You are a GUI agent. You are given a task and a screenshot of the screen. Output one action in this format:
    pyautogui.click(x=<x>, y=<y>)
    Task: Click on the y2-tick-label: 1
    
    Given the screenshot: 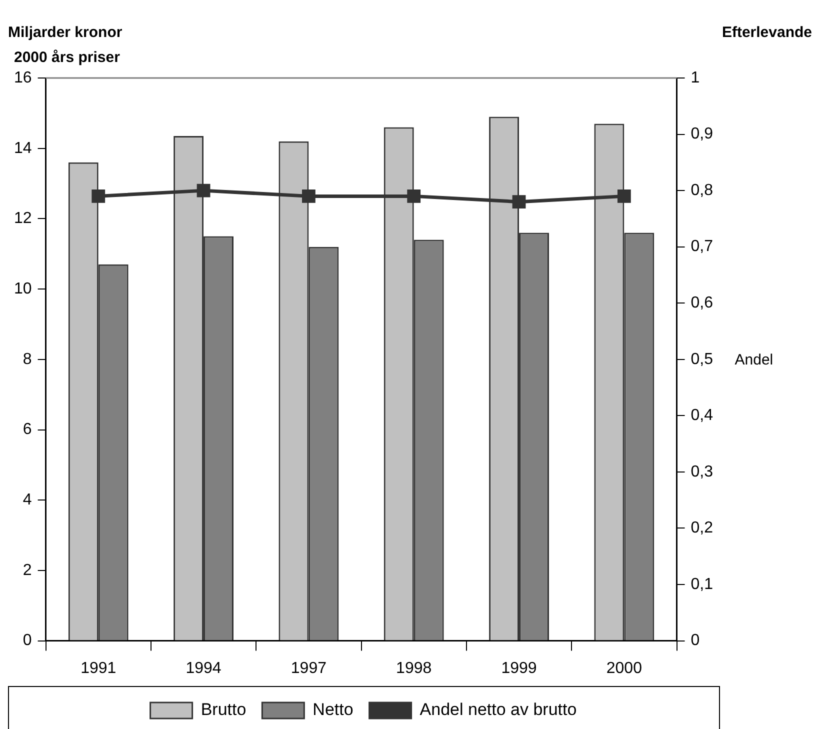 What is the action you would take?
    pyautogui.click(x=695, y=77)
    